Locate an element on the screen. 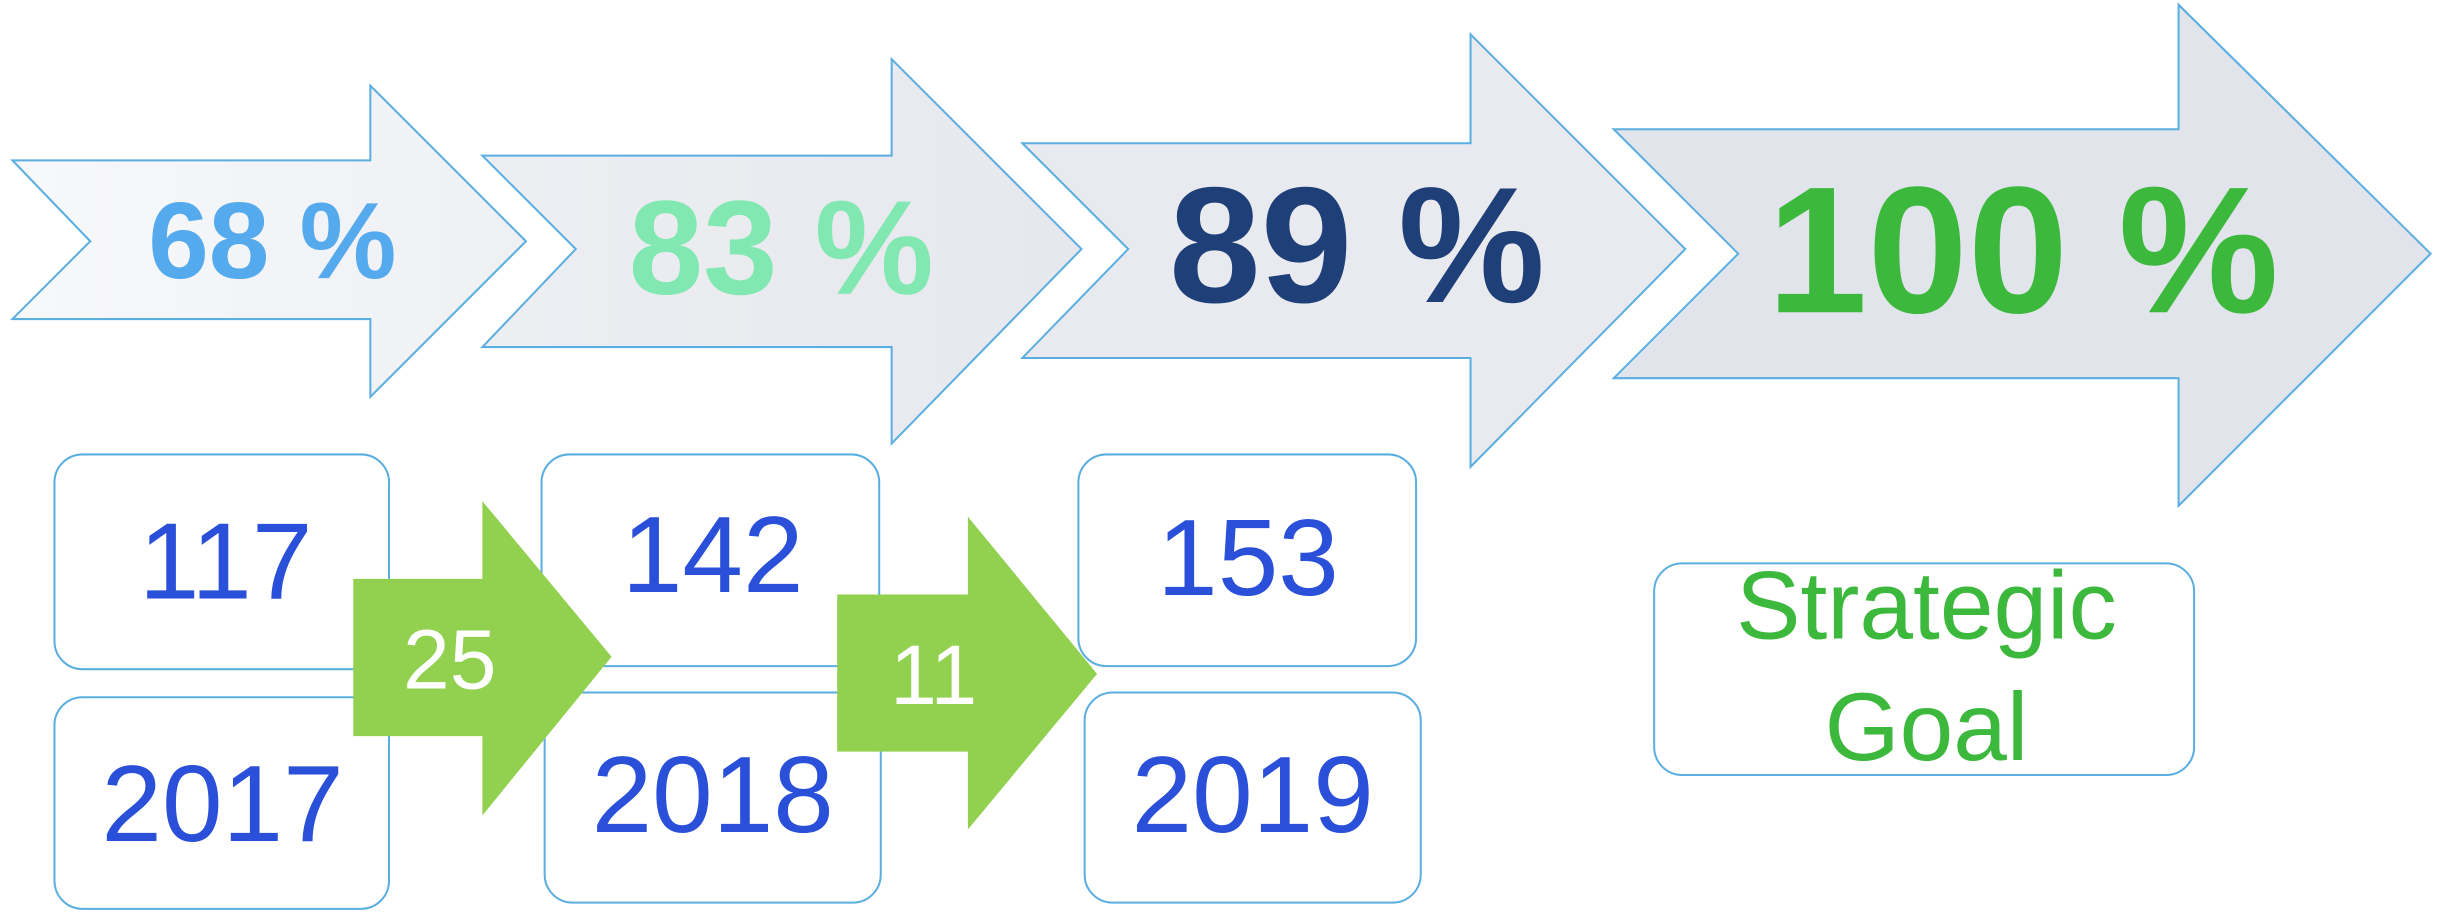  percent-label: 83 % is located at coordinates (781, 248).